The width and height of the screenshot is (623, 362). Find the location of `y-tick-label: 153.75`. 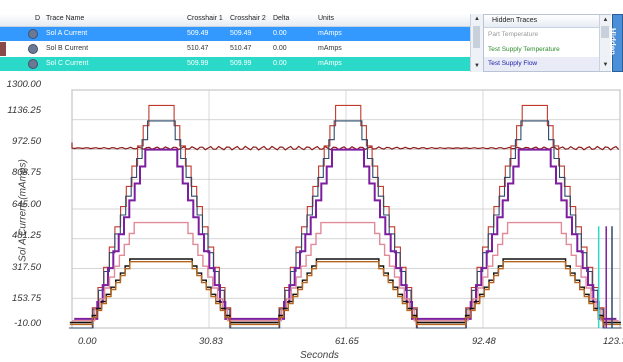

y-tick-label: 153.75 is located at coordinates (26, 298).